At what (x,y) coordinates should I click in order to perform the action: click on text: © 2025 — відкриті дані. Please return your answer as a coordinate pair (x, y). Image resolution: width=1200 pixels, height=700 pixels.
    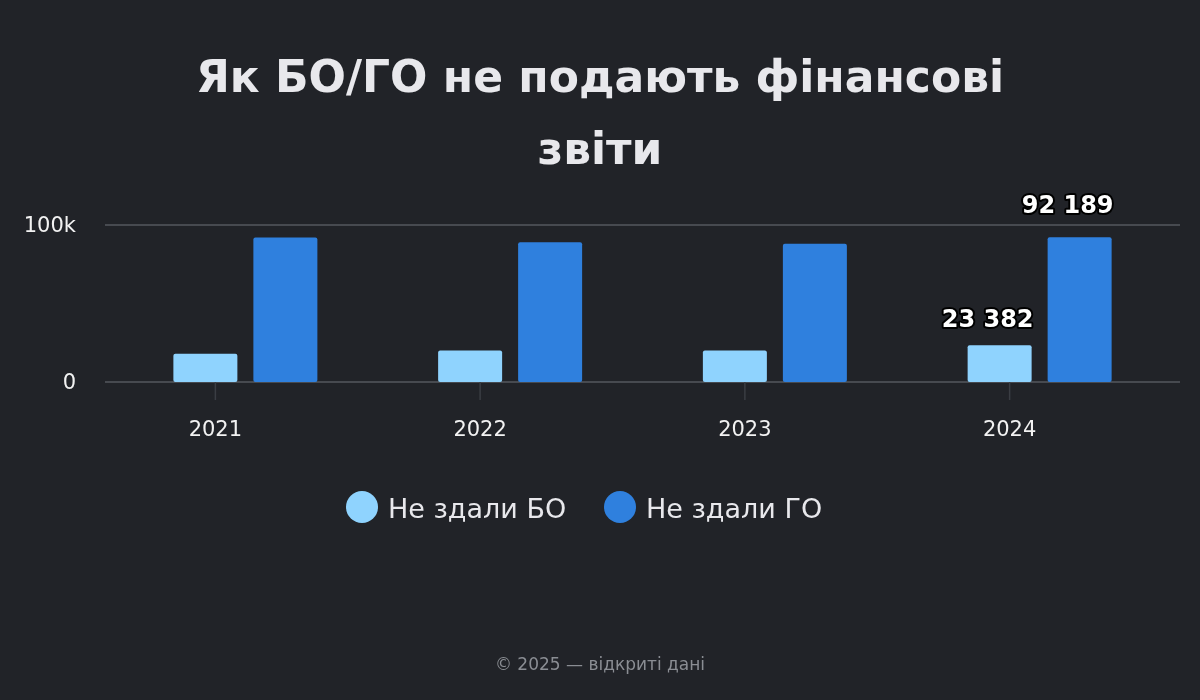
    Looking at the image, I should click on (600, 664).